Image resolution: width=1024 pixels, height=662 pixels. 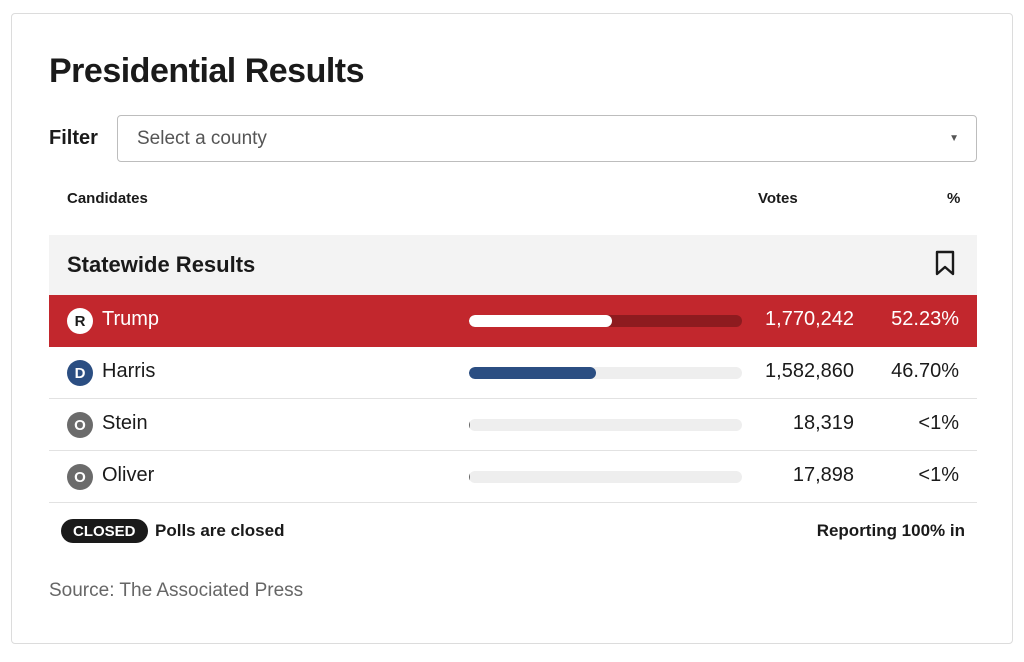 What do you see at coordinates (131, 319) in the screenshot?
I see `candidate-name: Trump` at bounding box center [131, 319].